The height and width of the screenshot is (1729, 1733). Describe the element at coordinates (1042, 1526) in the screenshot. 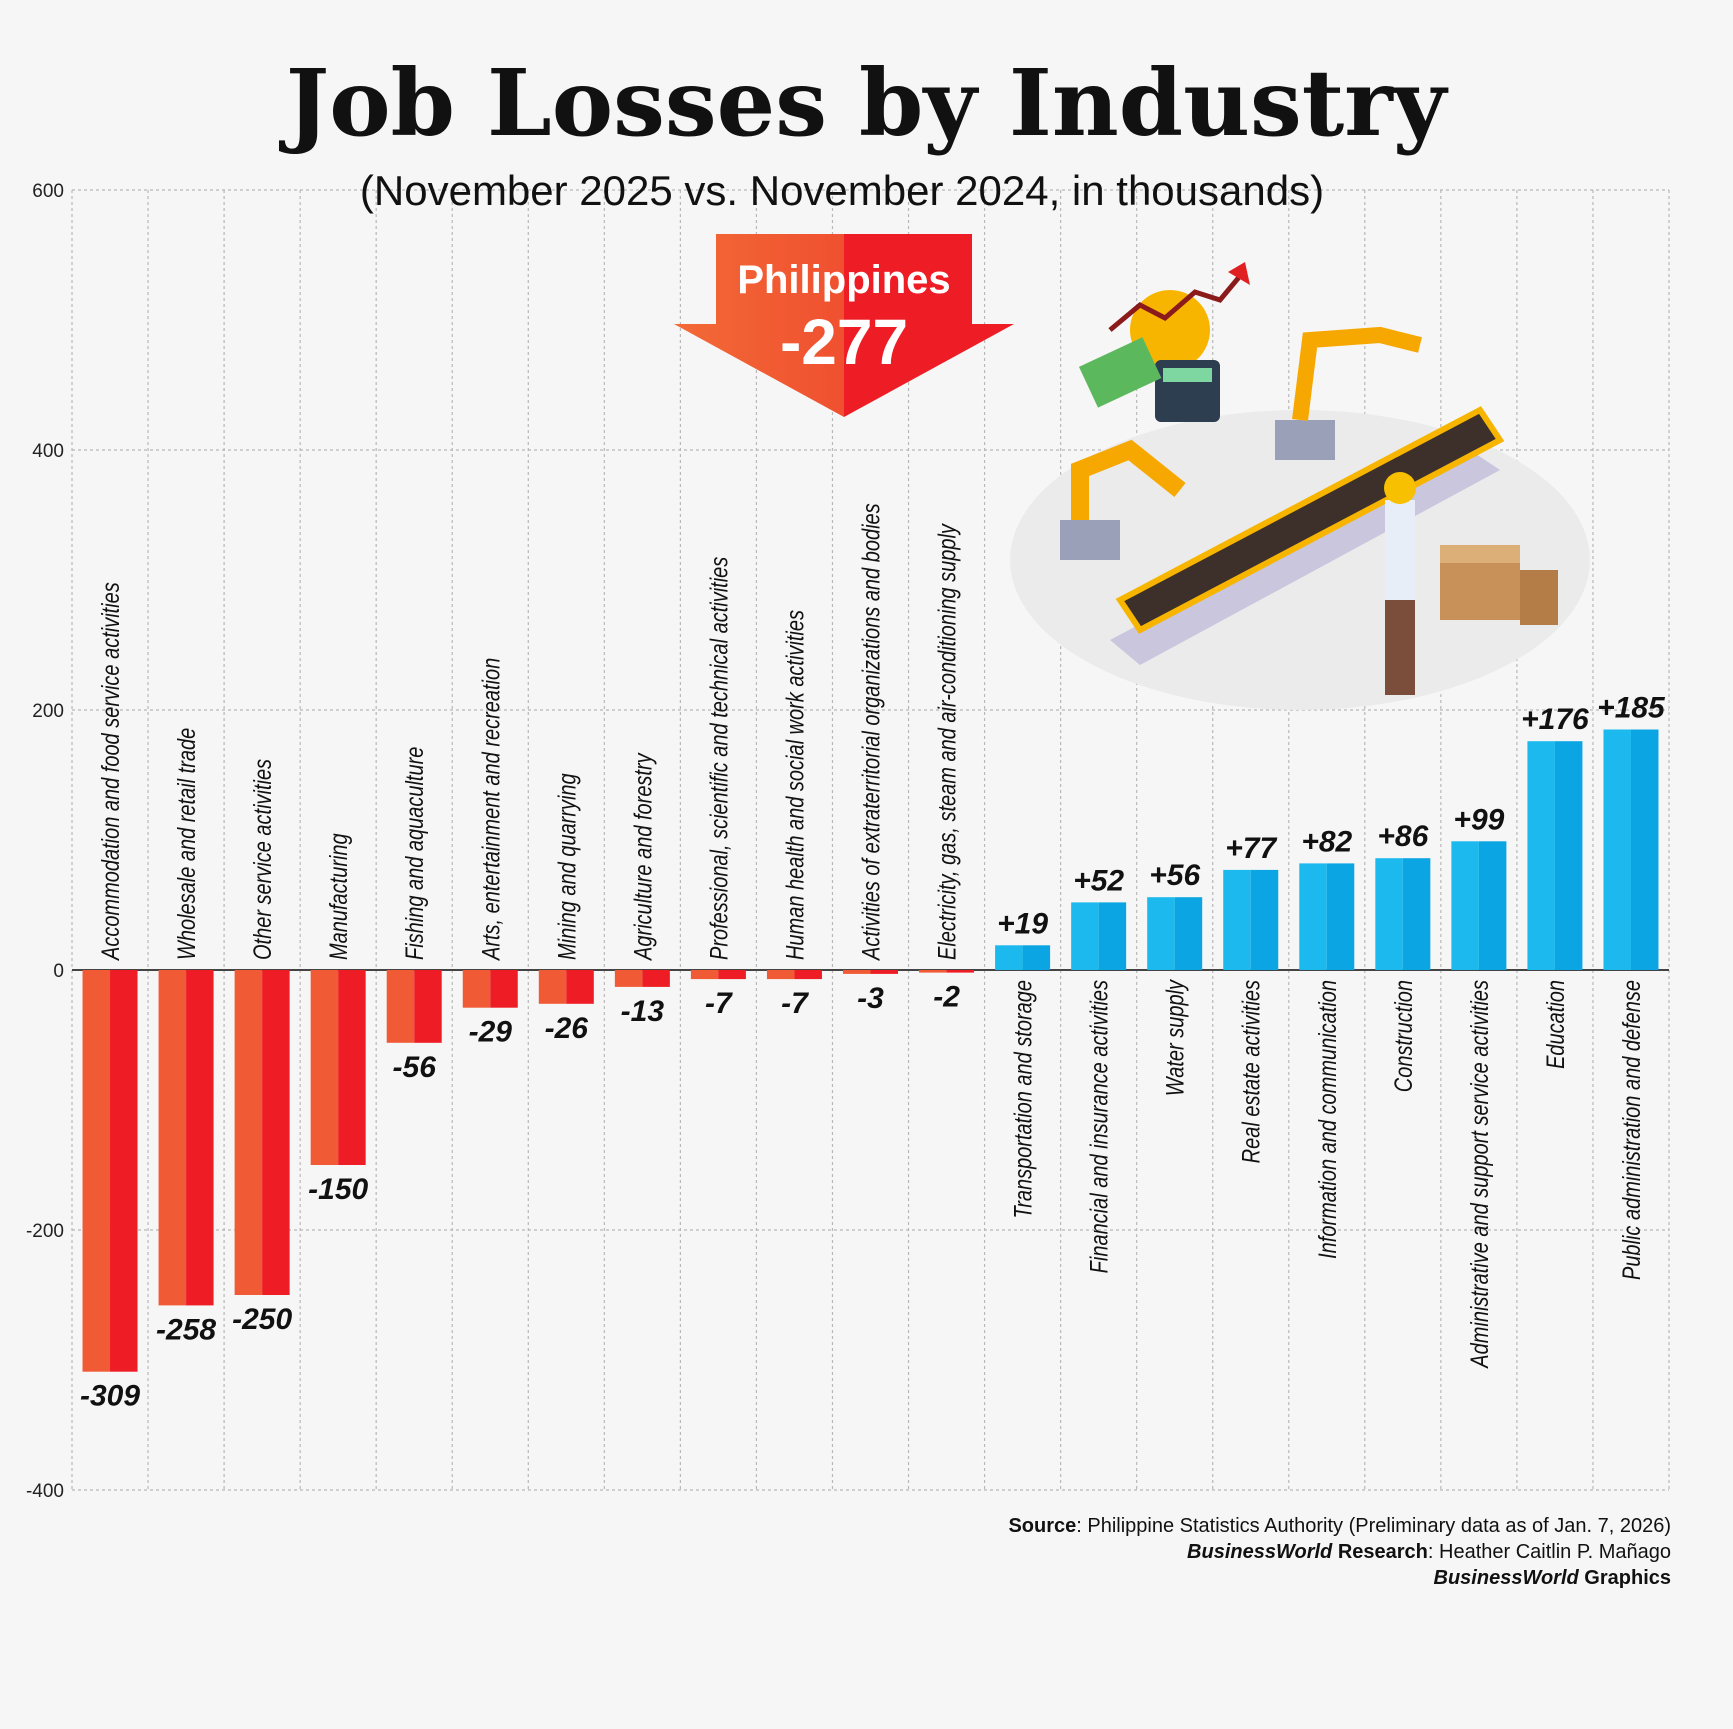

I see `source-label: Source` at that location.